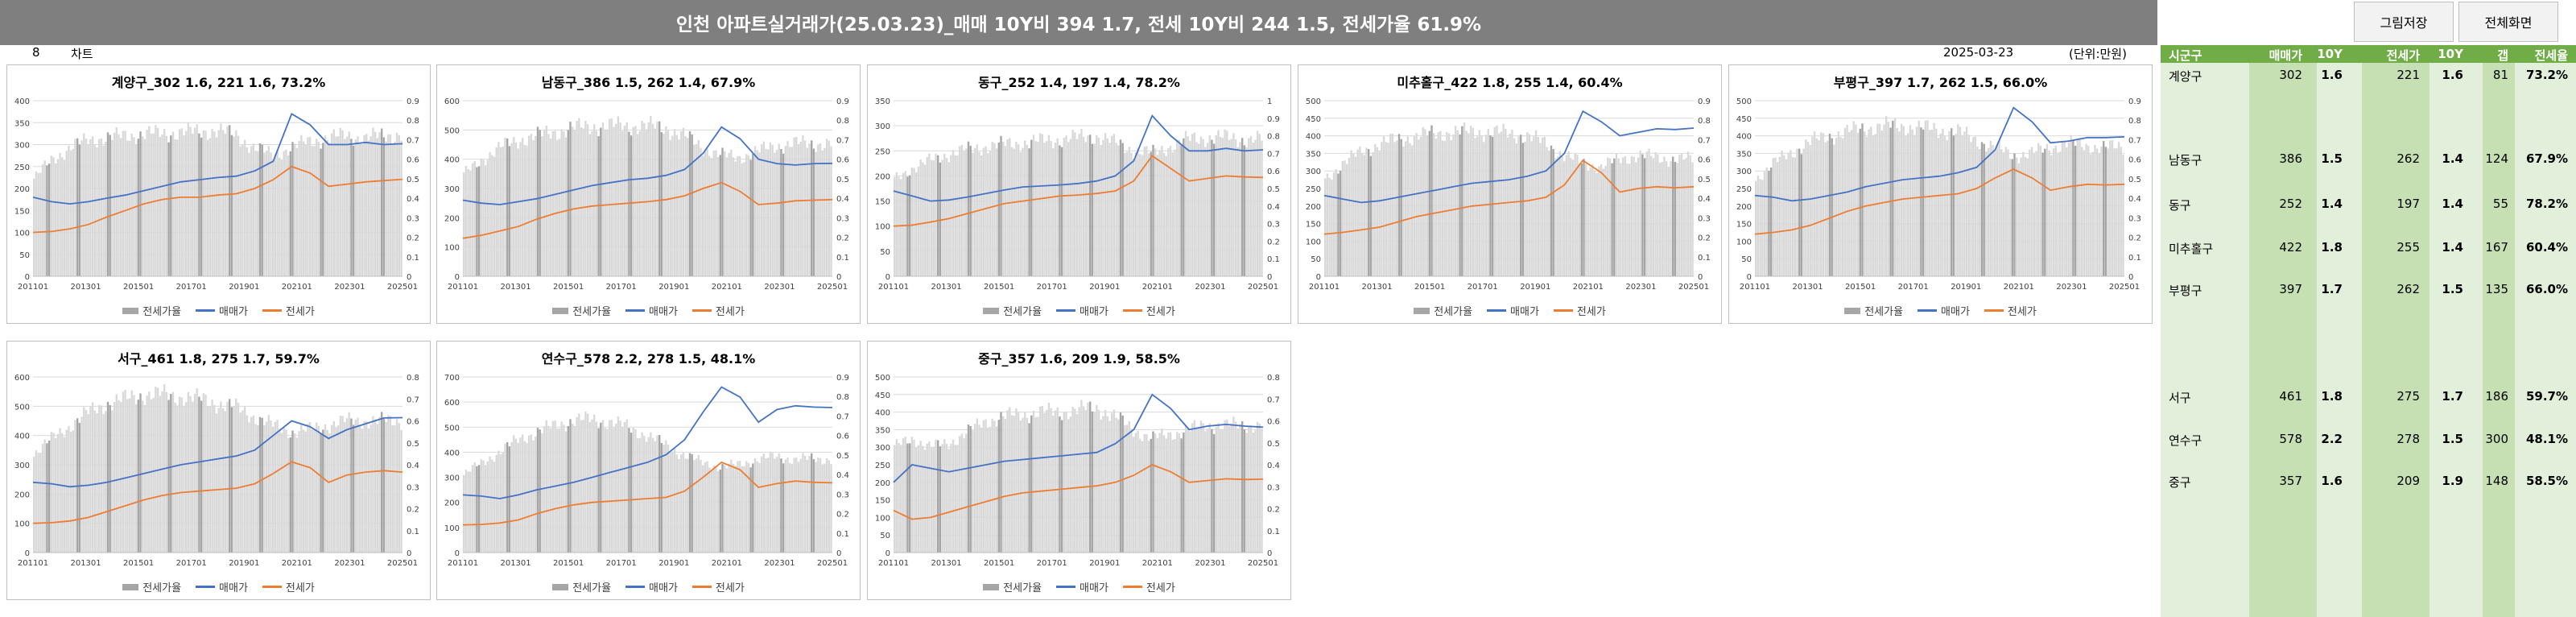 Image resolution: width=2576 pixels, height=617 pixels. What do you see at coordinates (2098, 54) in the screenshot?
I see `unit-label: (단위:만원)` at bounding box center [2098, 54].